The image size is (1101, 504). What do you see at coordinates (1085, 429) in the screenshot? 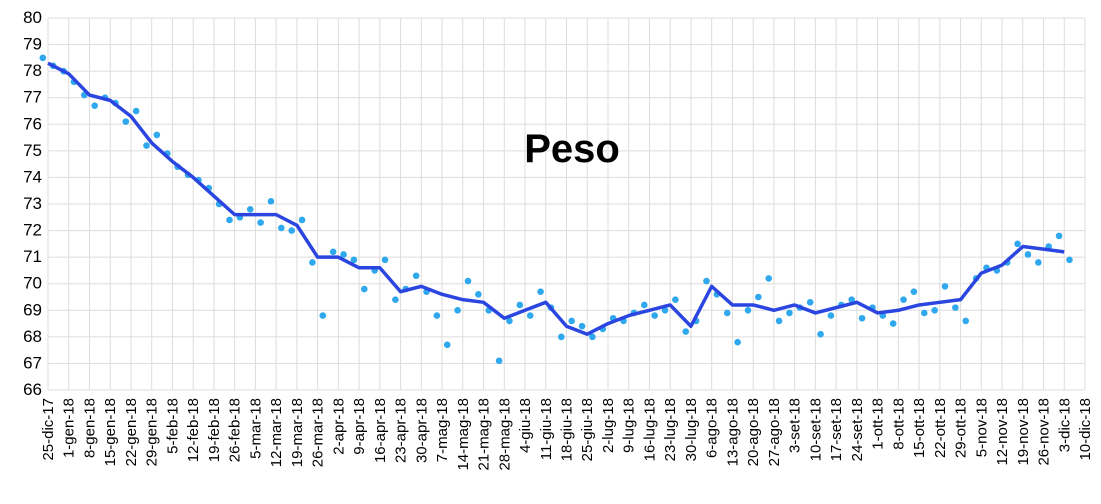
I see `x-tick-label: 10-dic-18` at bounding box center [1085, 429].